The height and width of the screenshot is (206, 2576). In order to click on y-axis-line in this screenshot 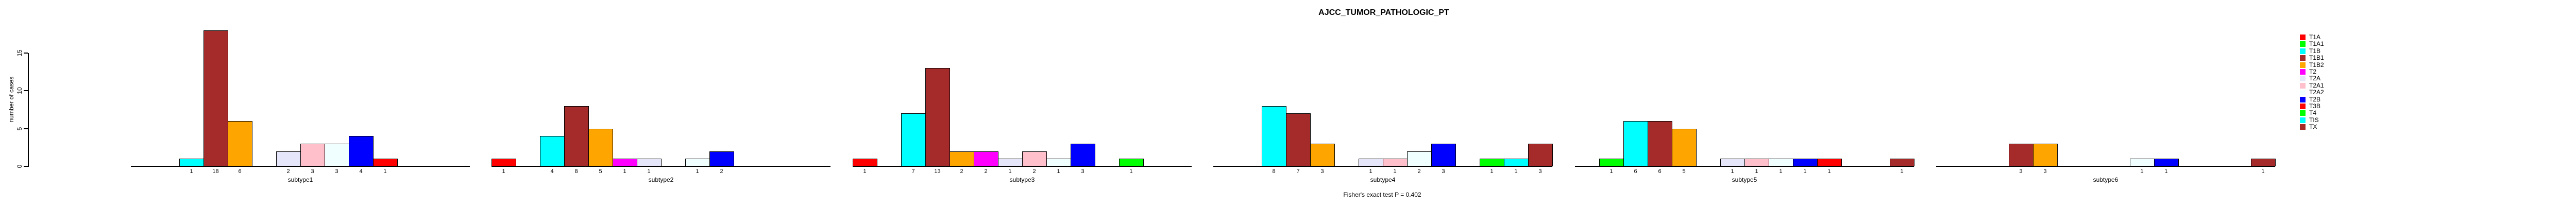, I will do `click(28, 110)`.